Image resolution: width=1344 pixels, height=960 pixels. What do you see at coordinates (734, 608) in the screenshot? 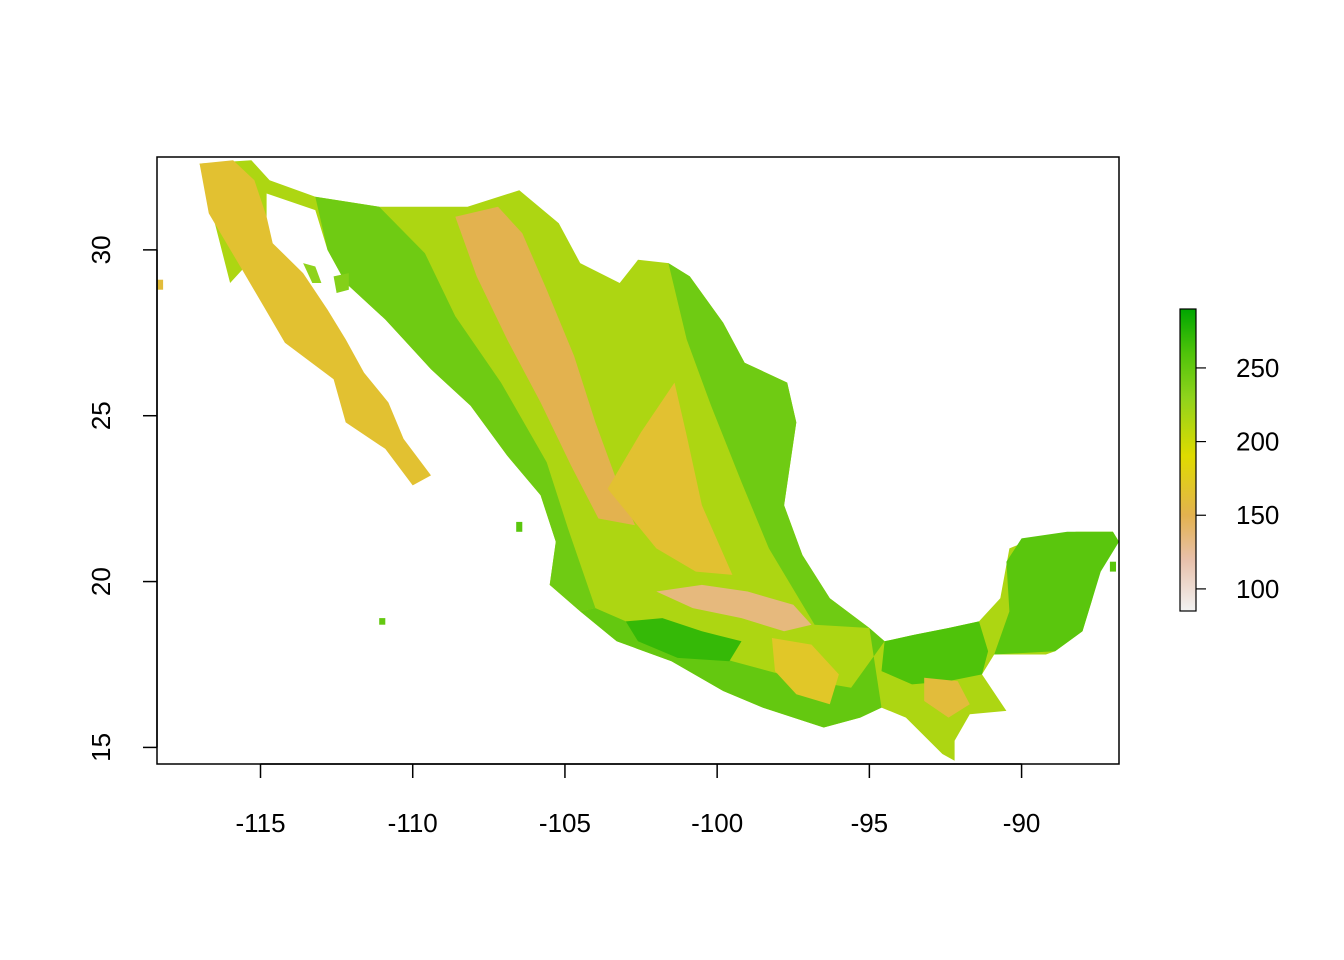
I see `region-trans-volcanic-highlands` at bounding box center [734, 608].